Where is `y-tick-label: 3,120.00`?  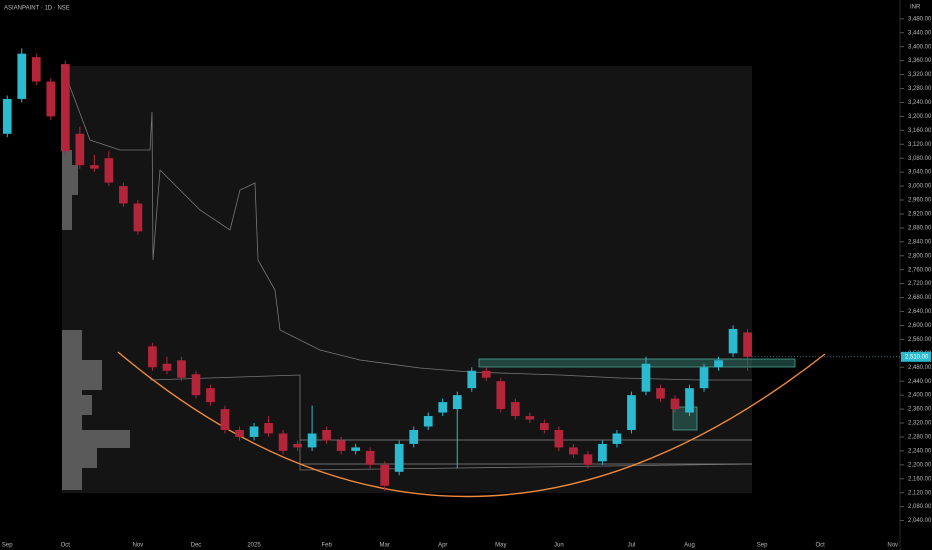
y-tick-label: 3,120.00 is located at coordinates (920, 145).